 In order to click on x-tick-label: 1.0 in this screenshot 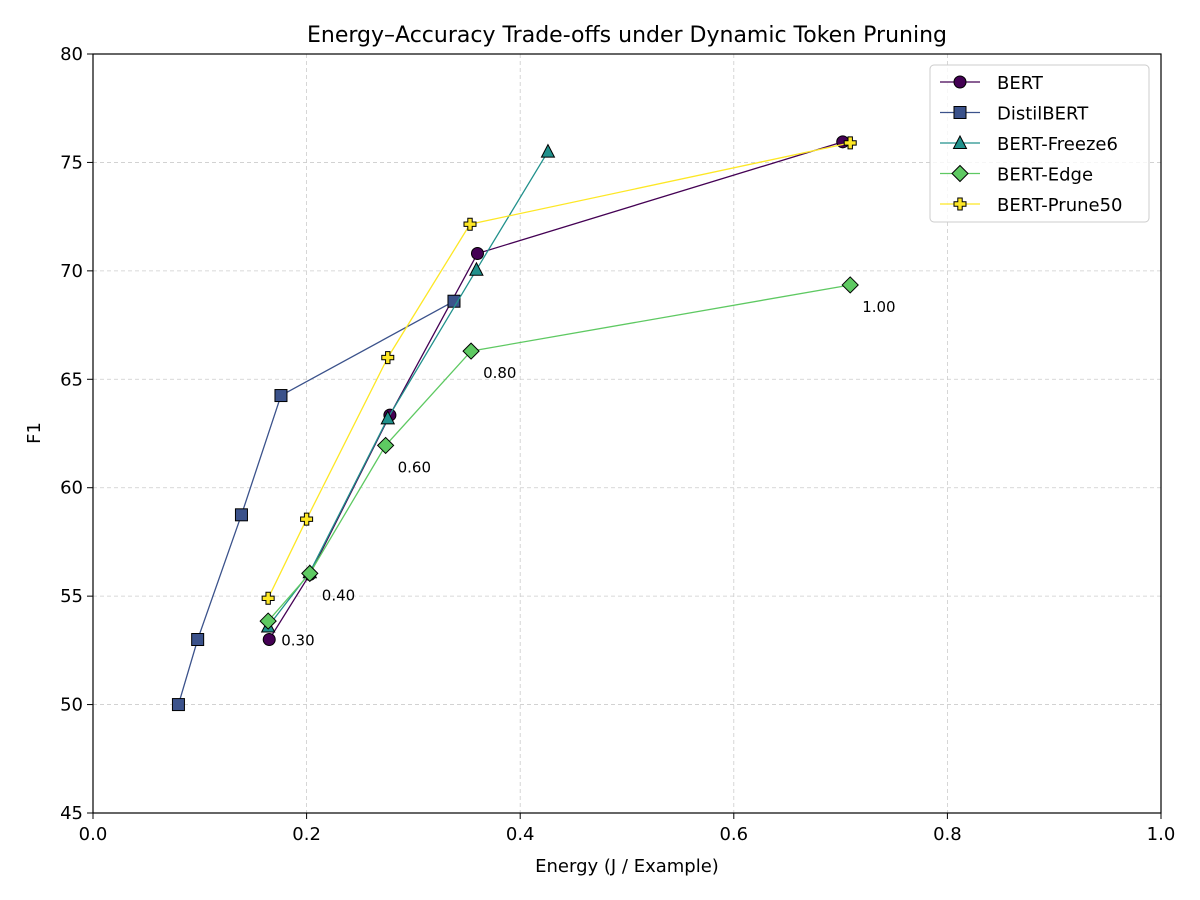, I will do `click(1161, 834)`.